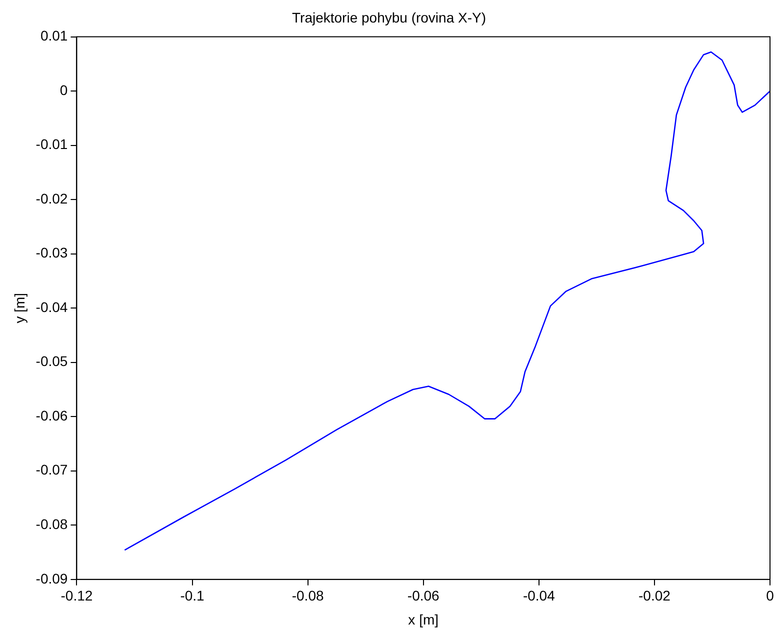  I want to click on x-axis-title: x [m], so click(423, 619).